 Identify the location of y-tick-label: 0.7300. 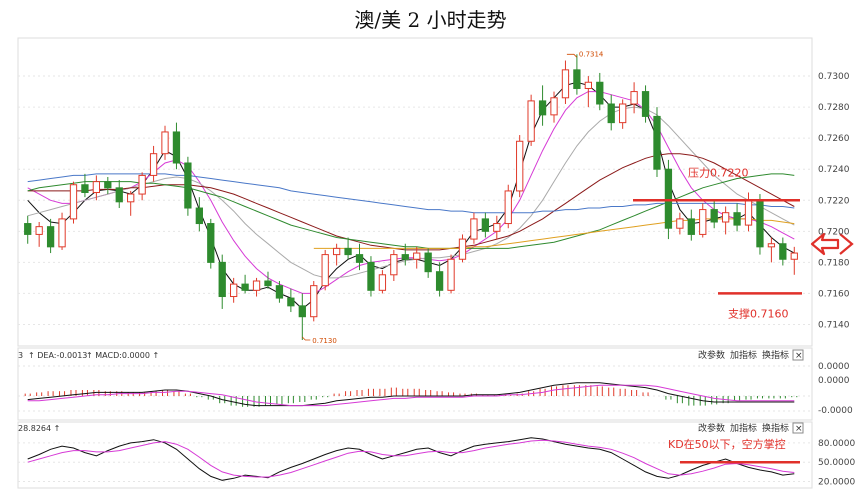
(834, 77).